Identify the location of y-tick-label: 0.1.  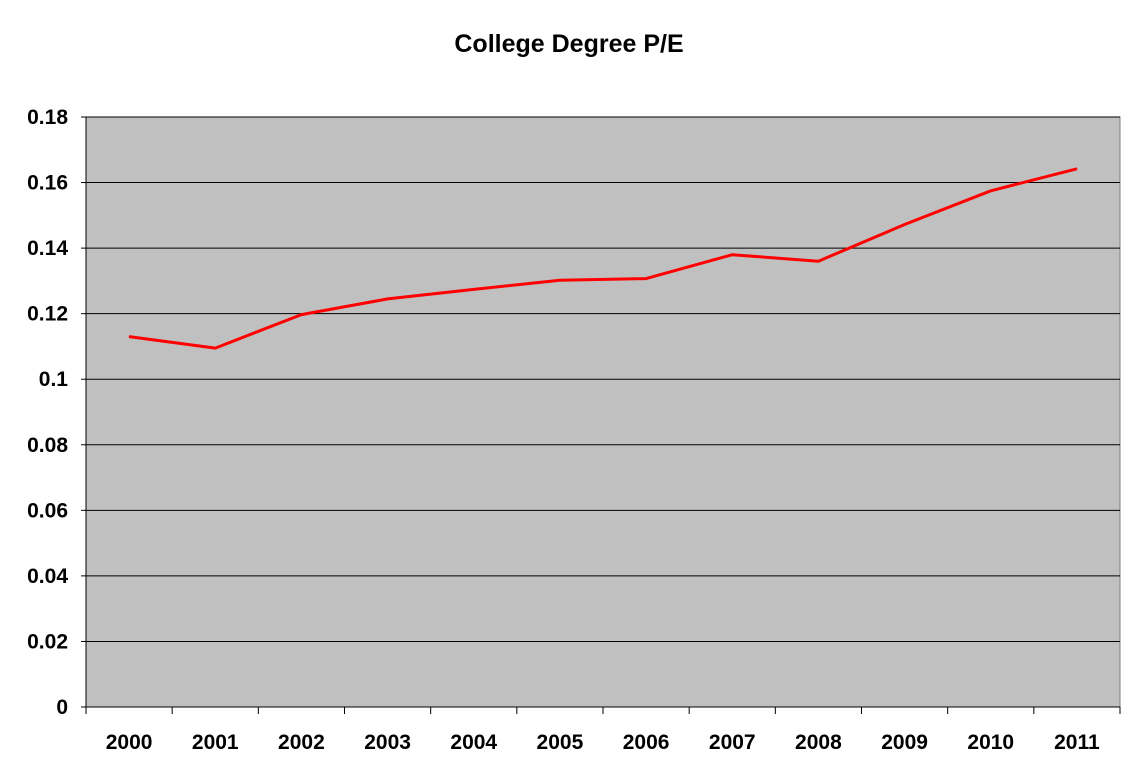
(54, 379).